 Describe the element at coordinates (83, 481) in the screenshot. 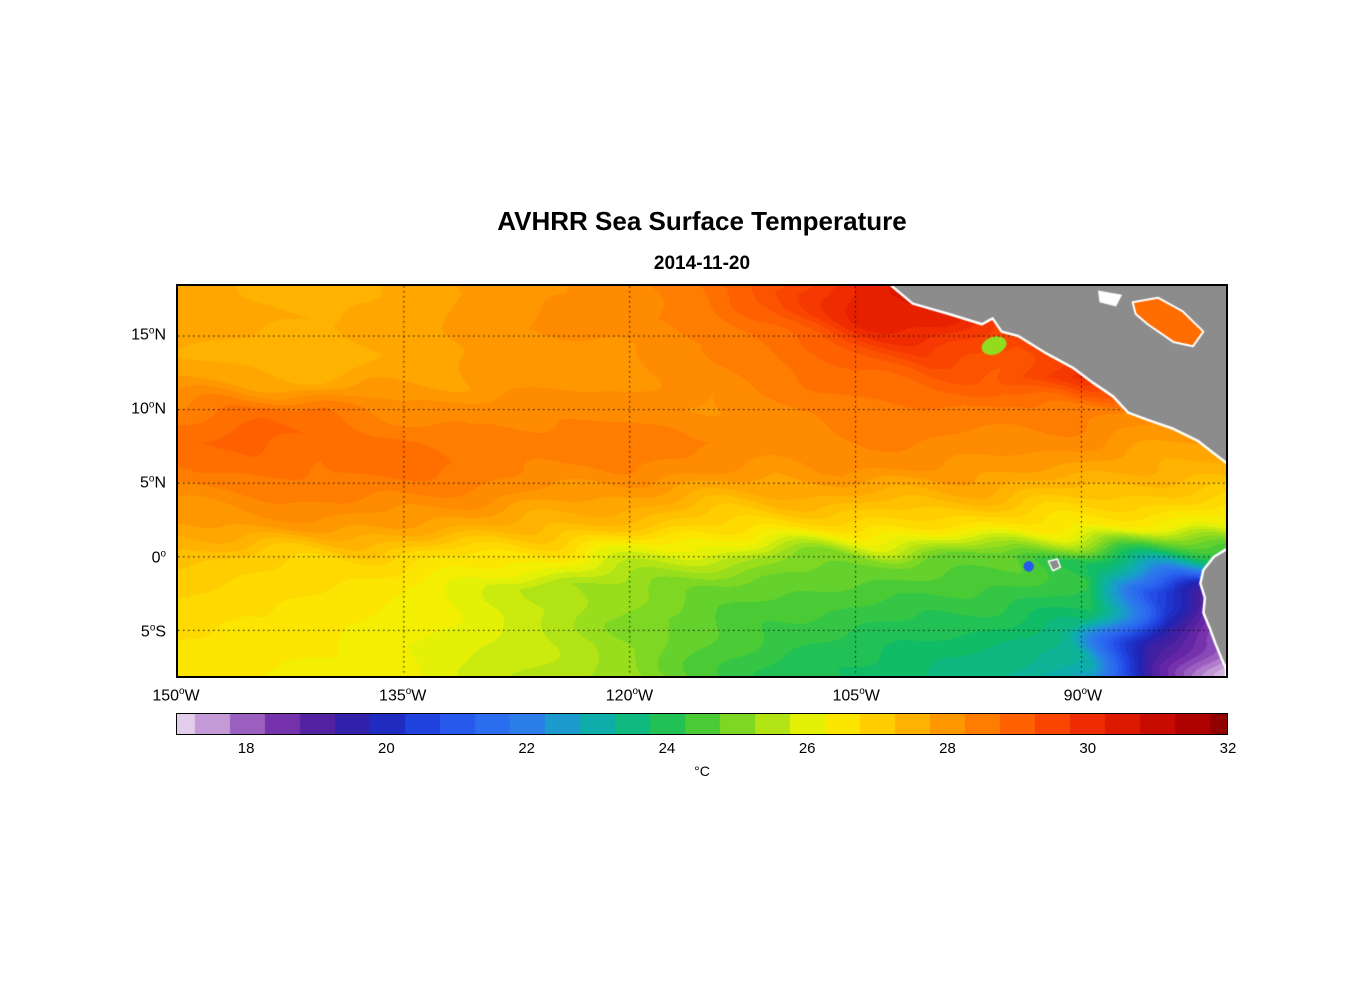

I see `y-axis-tick-labels: 15oN 10oN 5oN 0o 5oS` at that location.